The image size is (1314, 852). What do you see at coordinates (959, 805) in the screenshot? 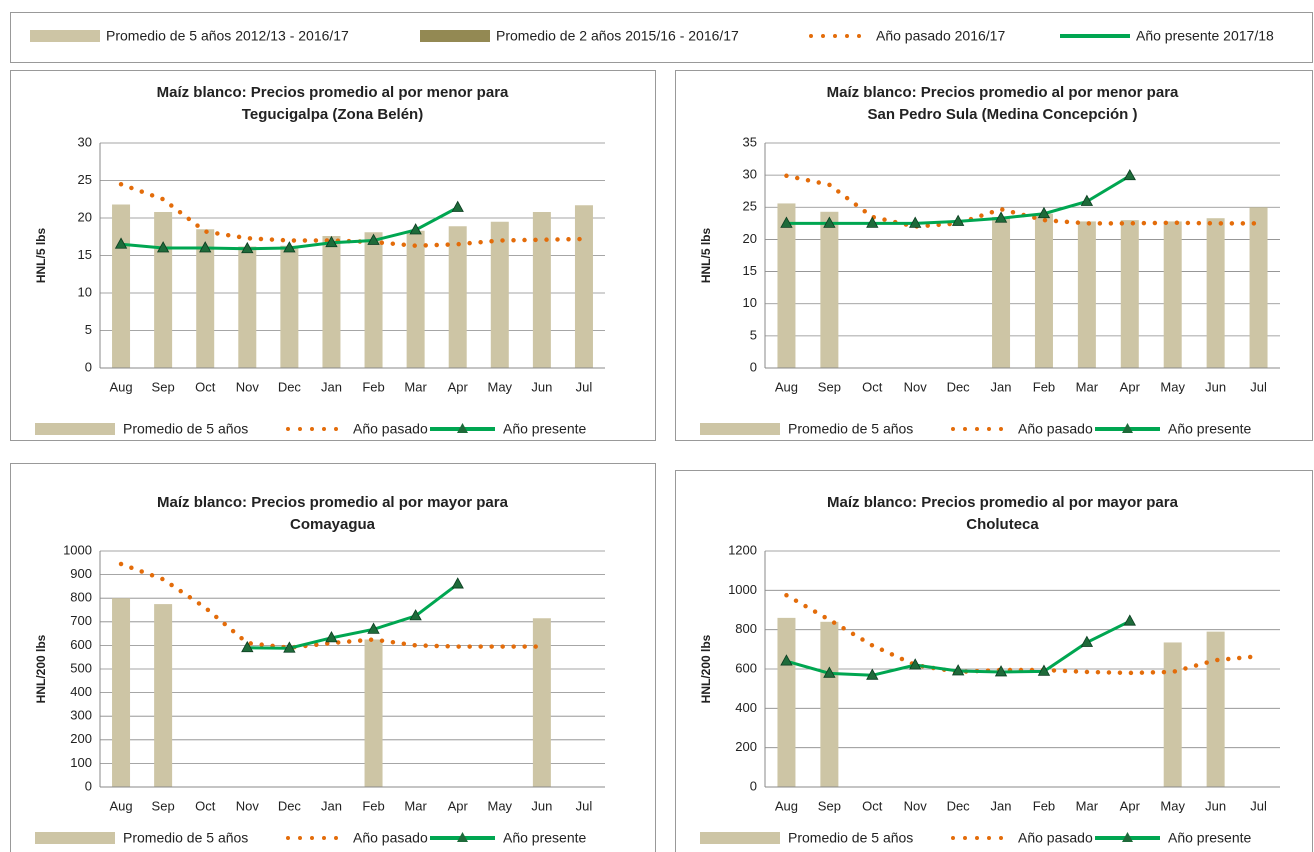
I see `x-tick-label: Dec` at bounding box center [959, 805].